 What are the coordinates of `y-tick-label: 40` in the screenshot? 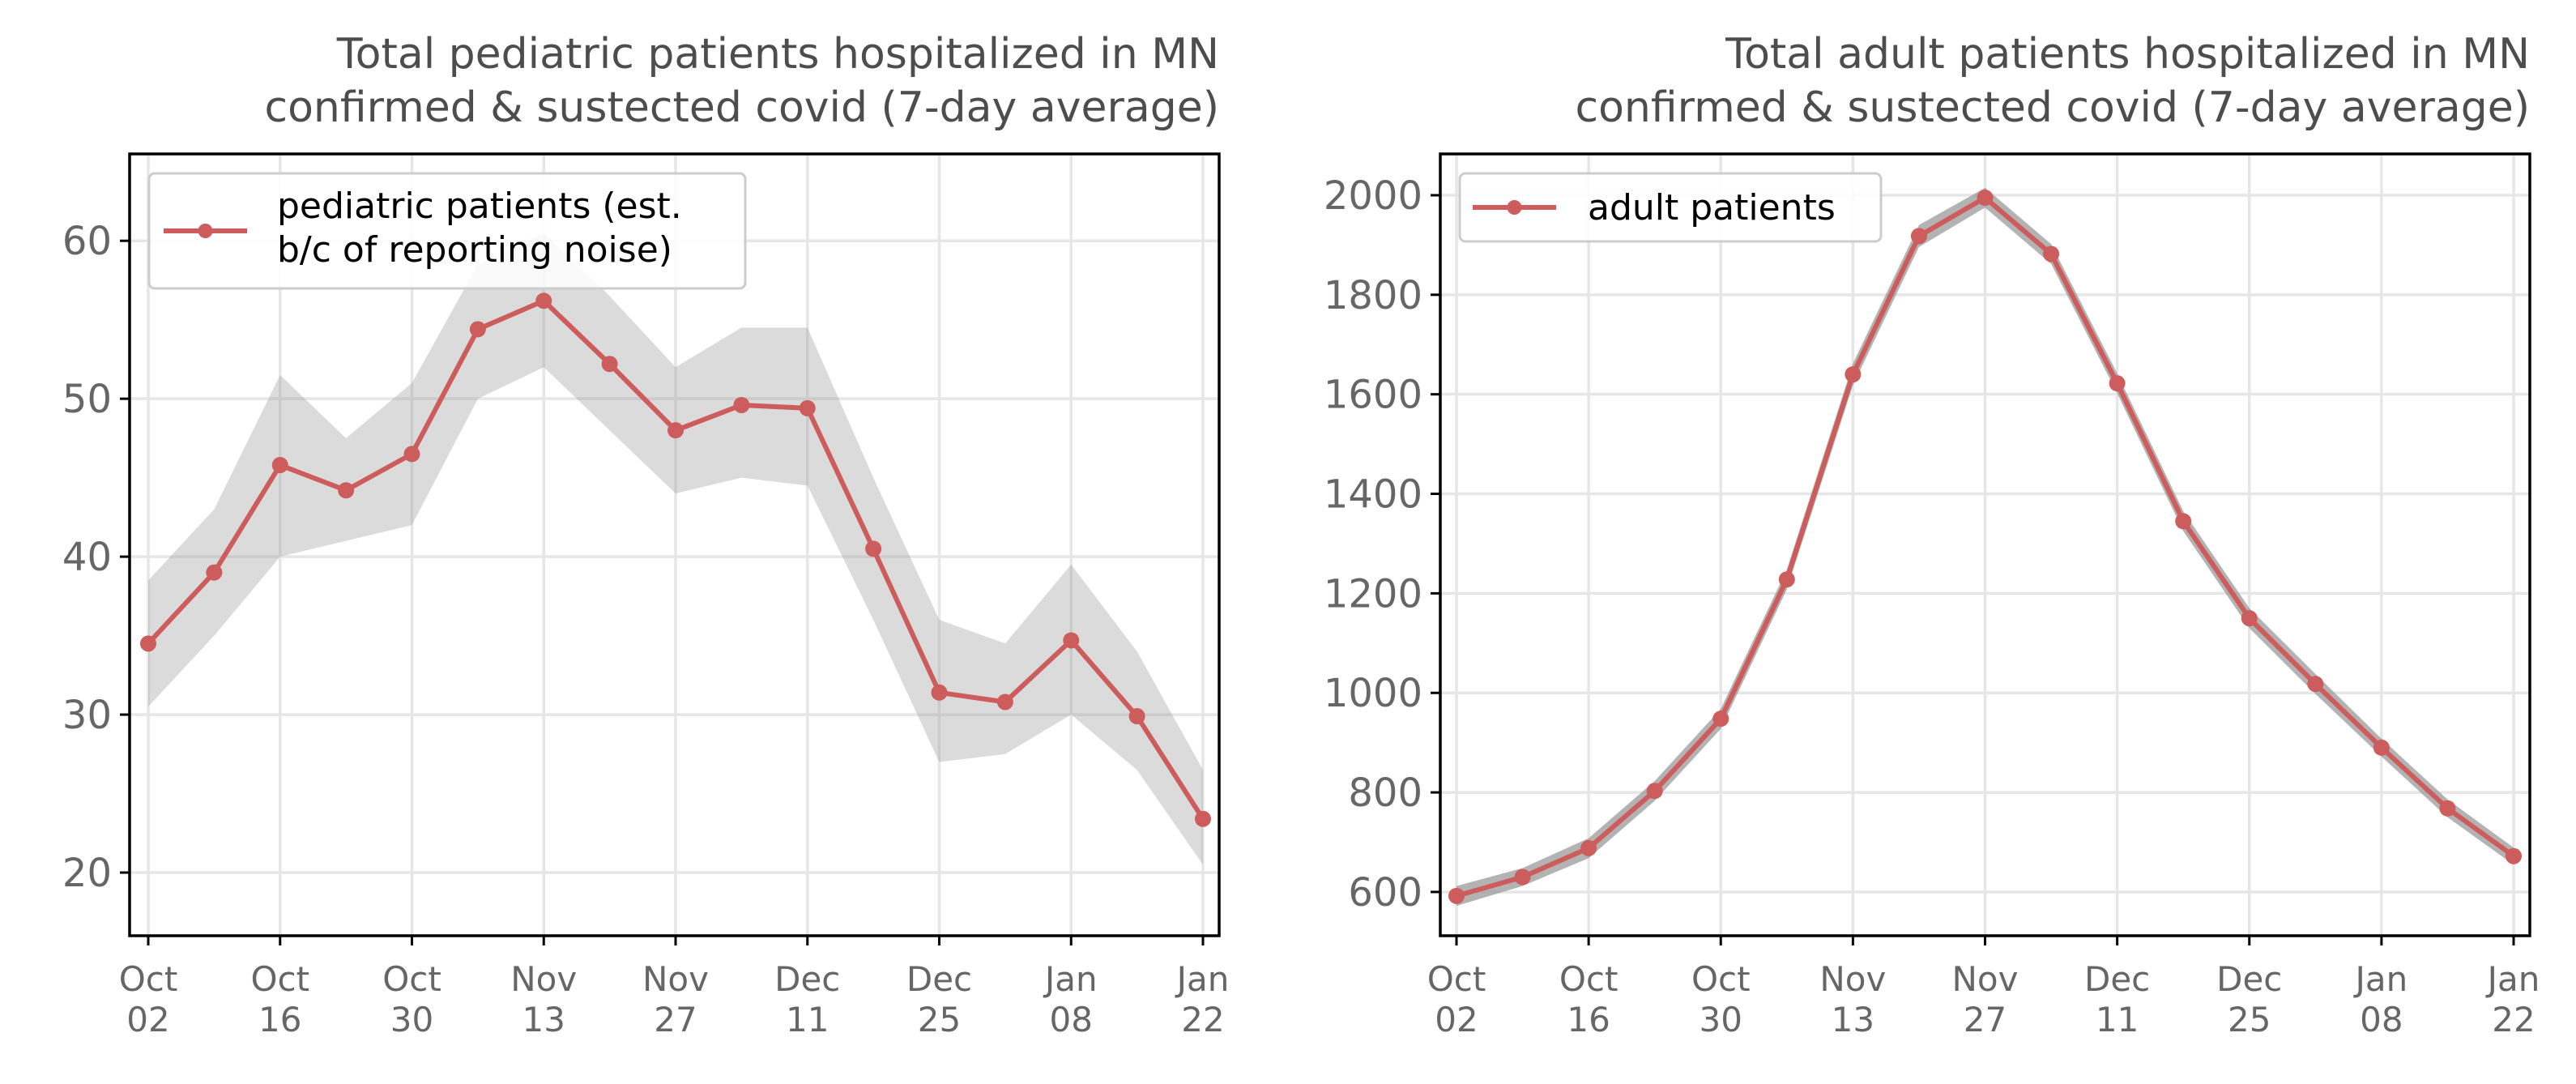 It's located at (87, 557).